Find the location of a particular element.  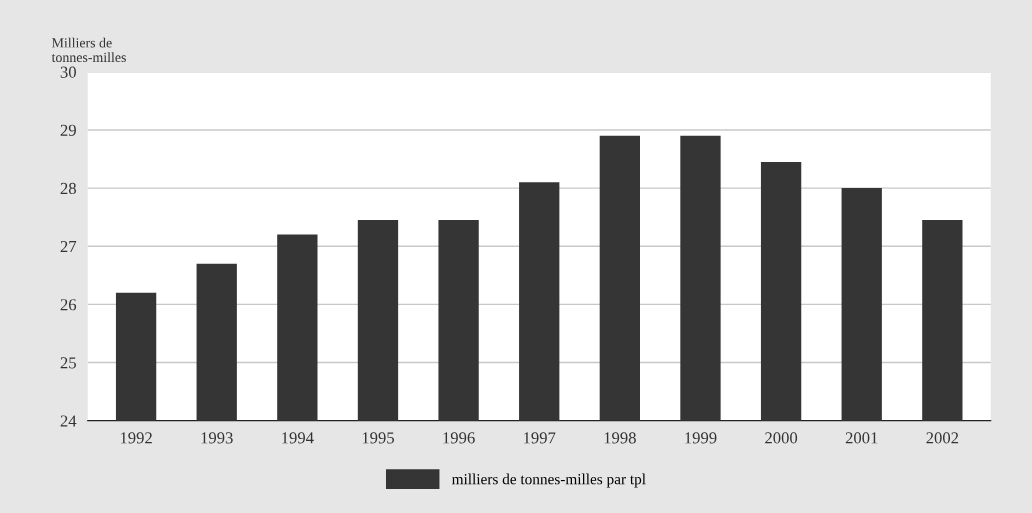

y-tick-label: 30 is located at coordinates (68, 72).